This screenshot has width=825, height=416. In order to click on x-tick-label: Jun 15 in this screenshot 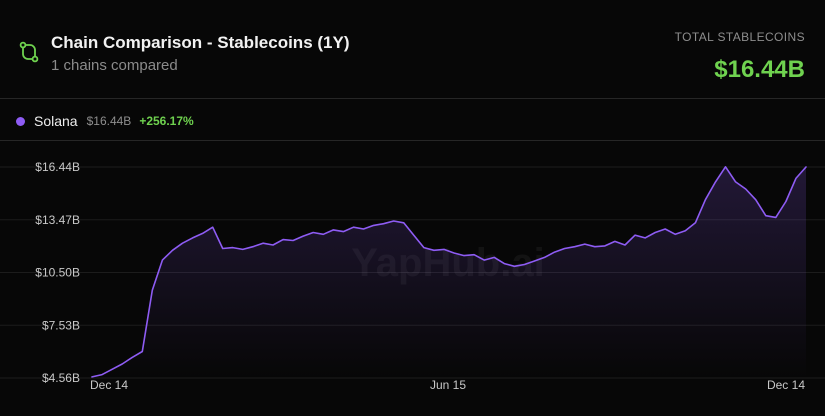, I will do `click(448, 385)`.